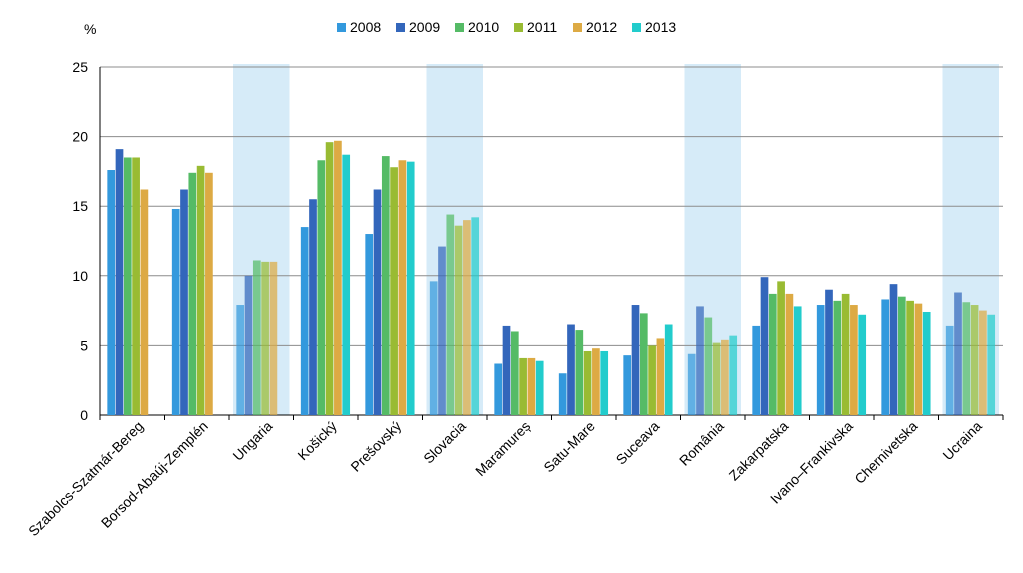 This screenshot has height=573, width=1023. What do you see at coordinates (638, 443) in the screenshot?
I see `x-tick-label: Suceava` at bounding box center [638, 443].